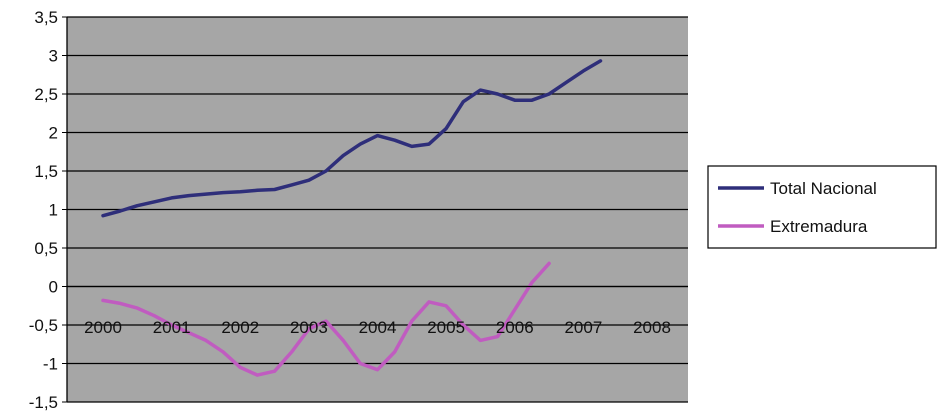 The image size is (939, 411). Describe the element at coordinates (823, 188) in the screenshot. I see `legend-label: Total Nacional` at that location.